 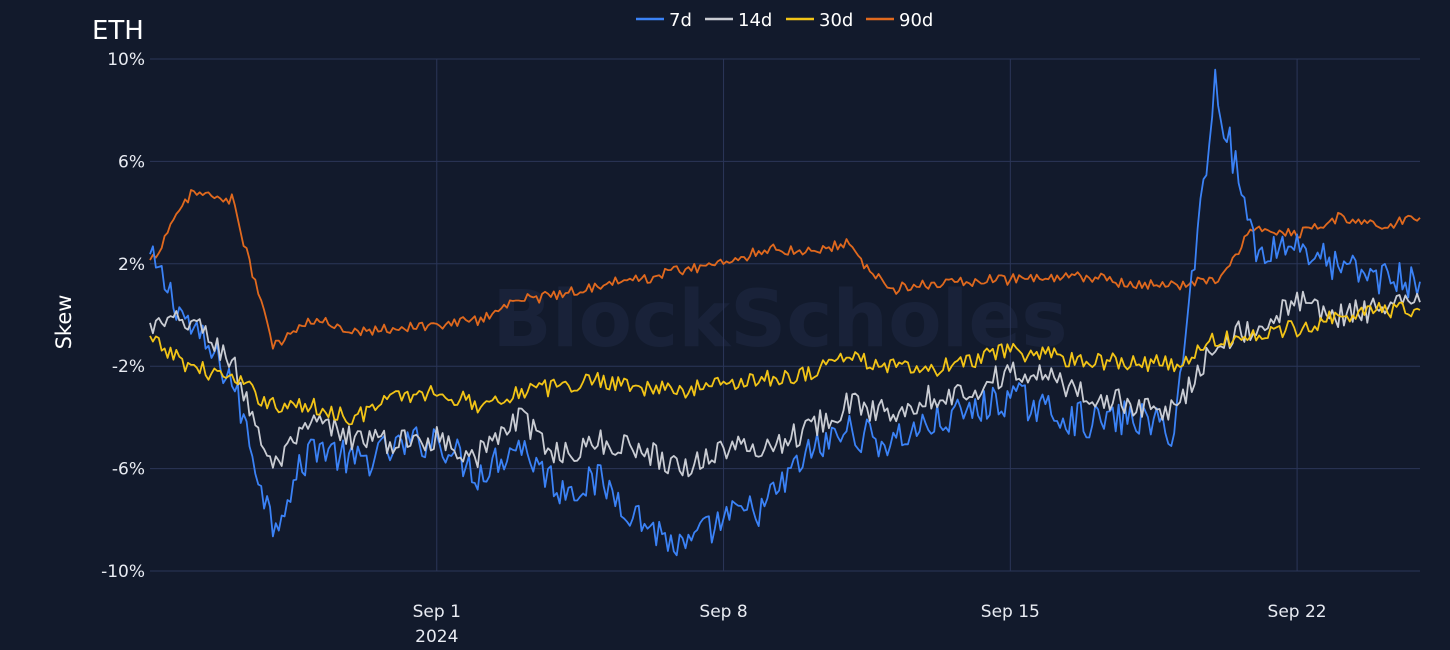 What do you see at coordinates (779, 320) in the screenshot?
I see `watermark: BlockScholes` at bounding box center [779, 320].